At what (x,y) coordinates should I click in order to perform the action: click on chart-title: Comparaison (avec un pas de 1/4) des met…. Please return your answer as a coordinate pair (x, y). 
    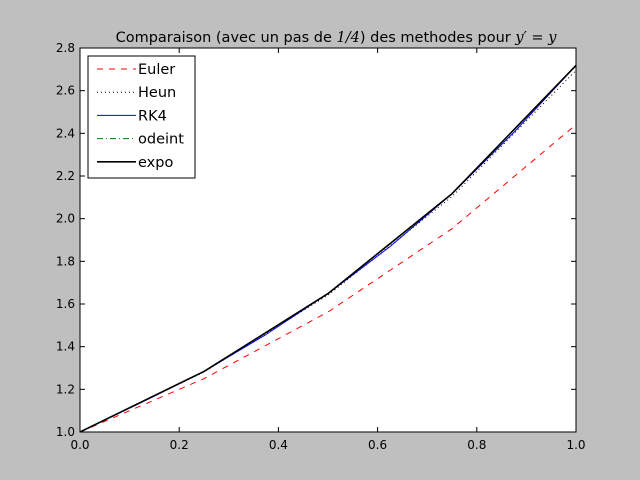
    Looking at the image, I should click on (337, 38).